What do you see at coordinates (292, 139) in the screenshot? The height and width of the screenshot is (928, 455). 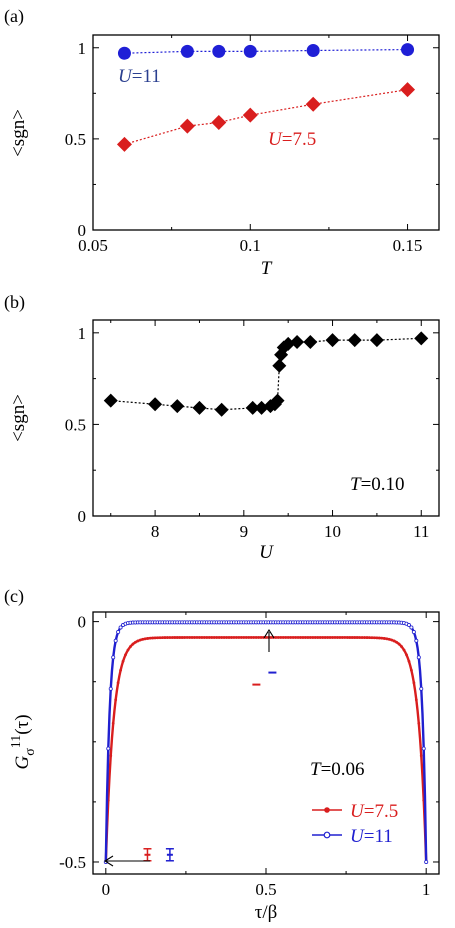 I see `series-label-u75: U=7.5` at bounding box center [292, 139].